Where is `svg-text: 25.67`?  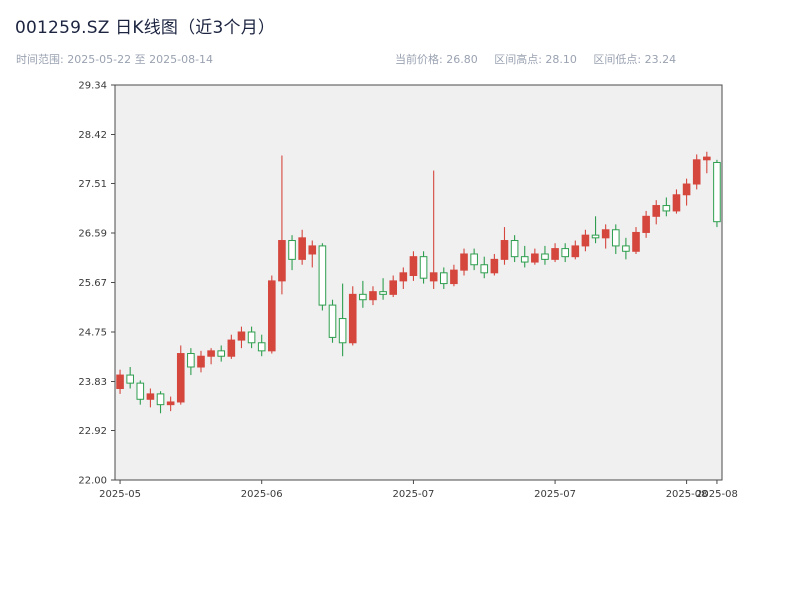
svg-text: 25.67 is located at coordinates (92, 283).